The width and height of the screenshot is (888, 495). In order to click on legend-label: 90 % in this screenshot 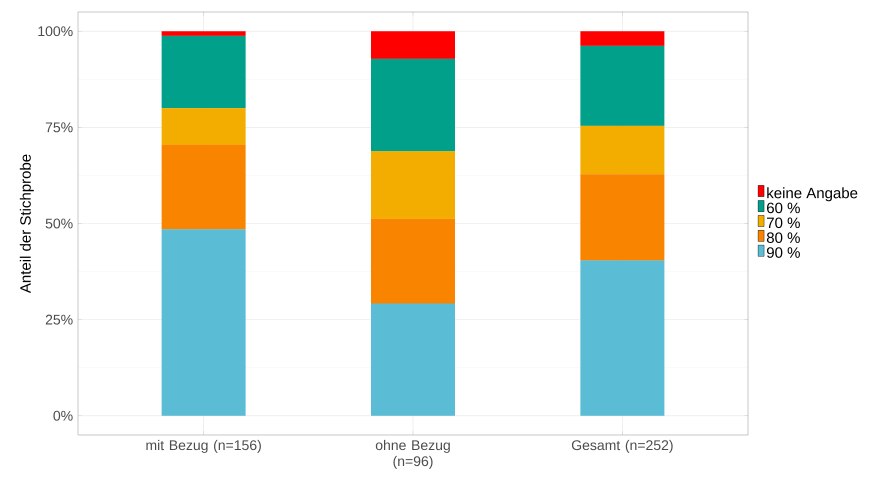, I will do `click(783, 252)`.